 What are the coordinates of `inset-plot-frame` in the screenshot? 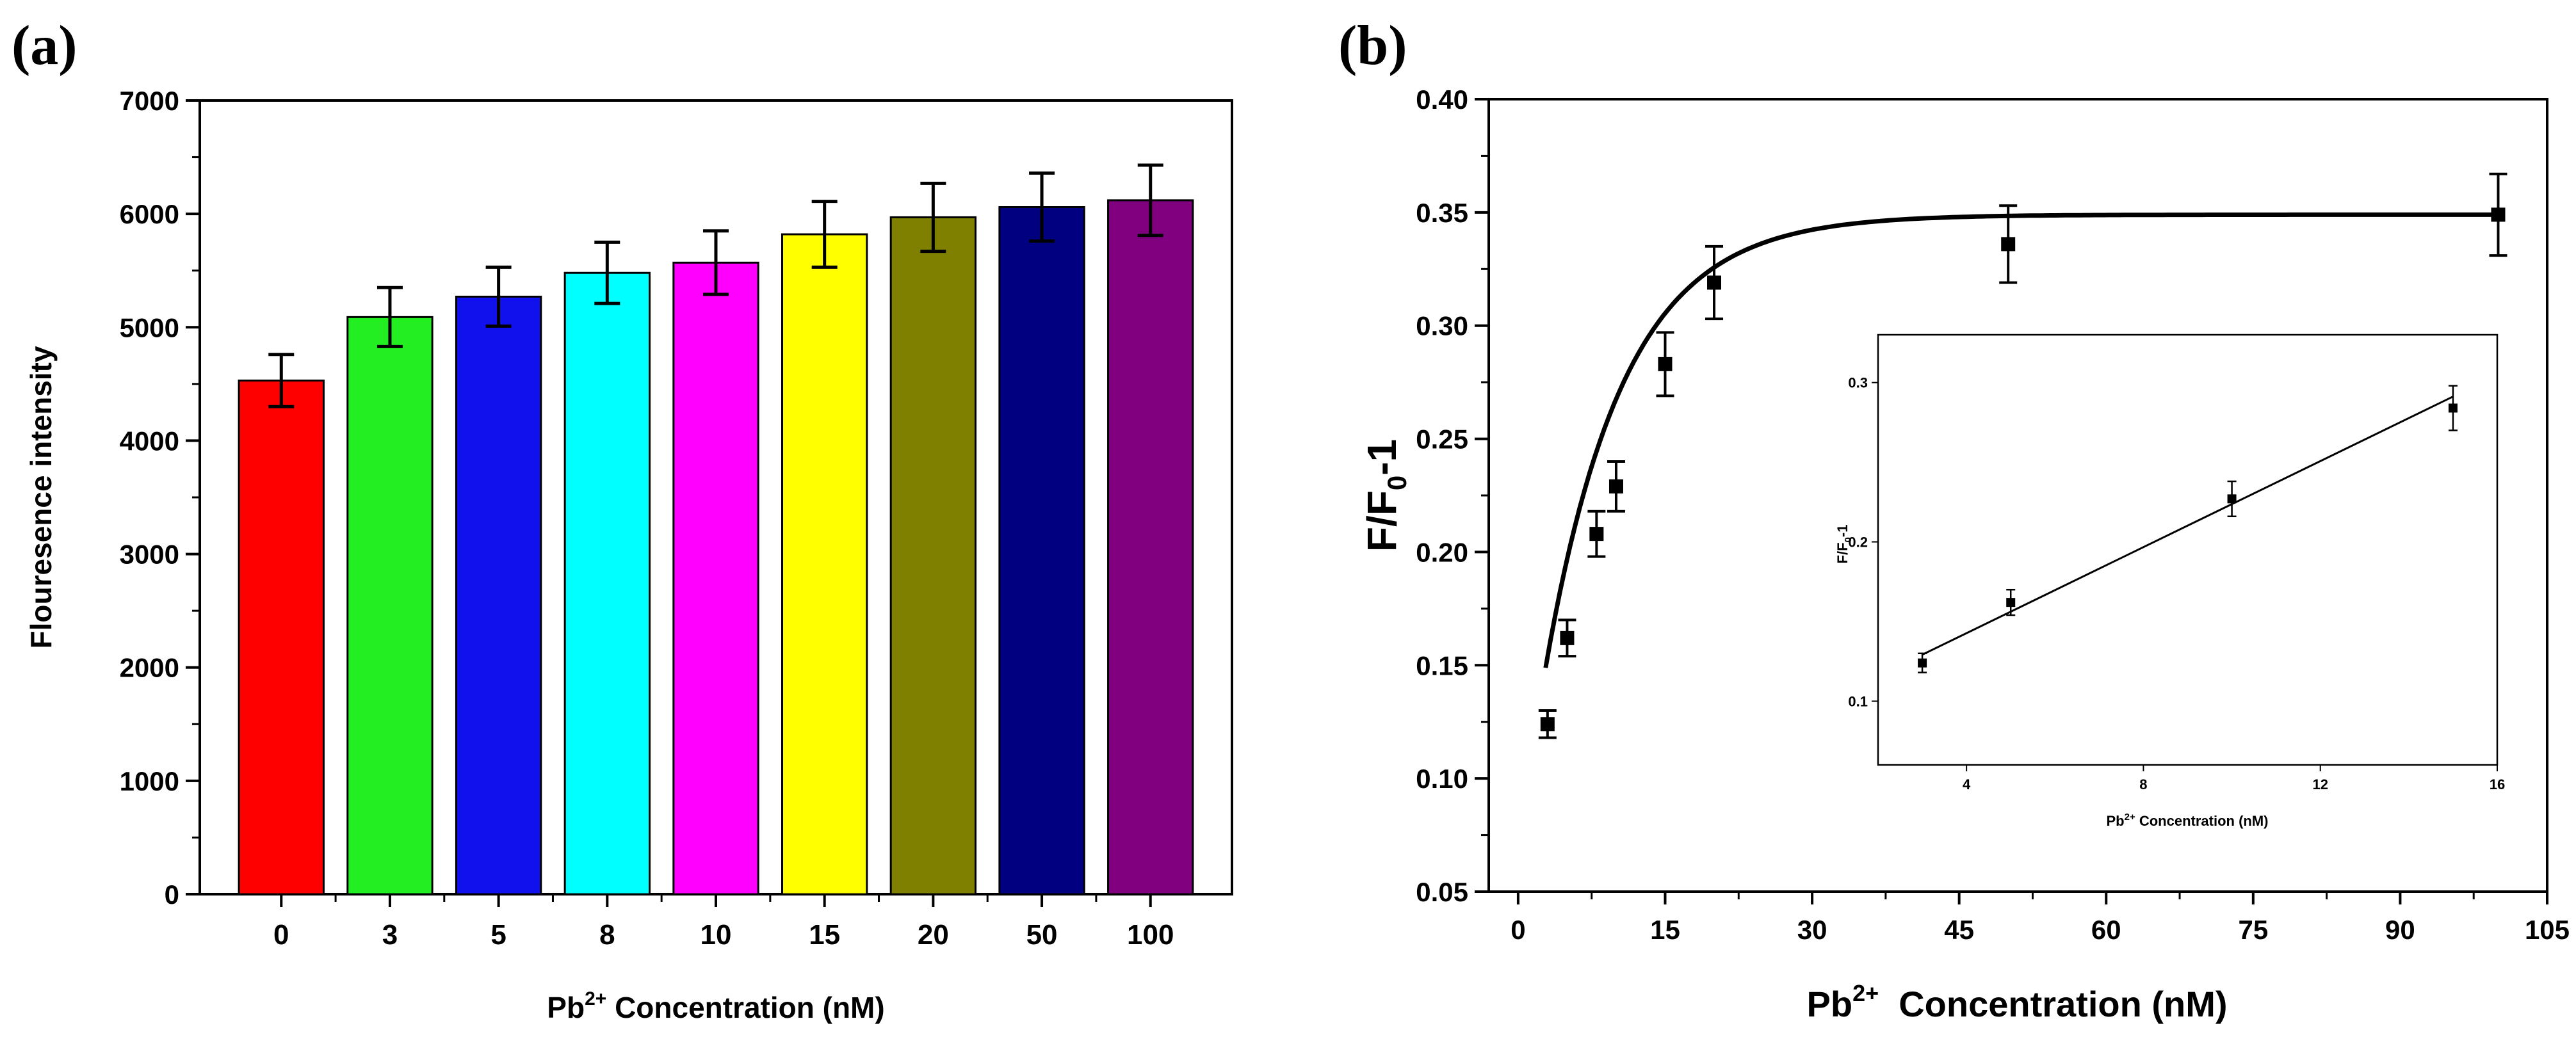 It's located at (2188, 549).